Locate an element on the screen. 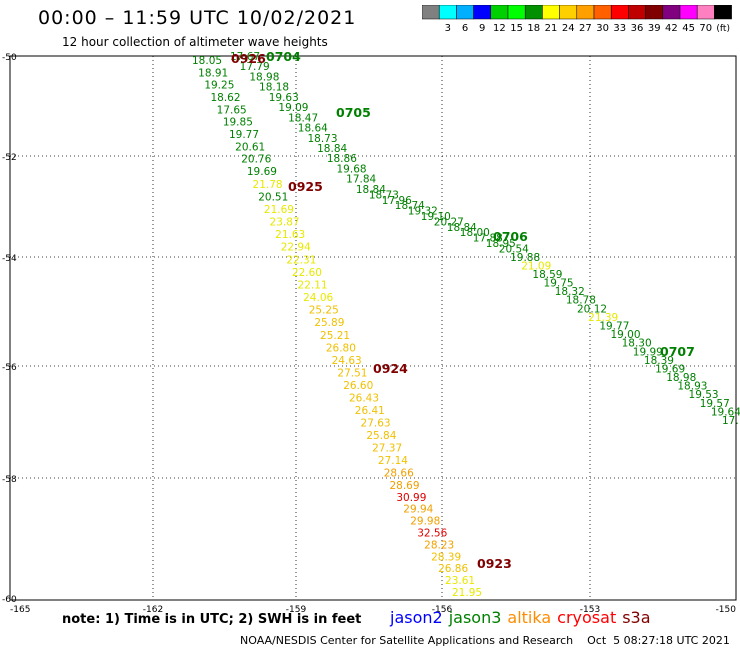 The image size is (740, 650). wave-height-value: 19.57 is located at coordinates (715, 404).